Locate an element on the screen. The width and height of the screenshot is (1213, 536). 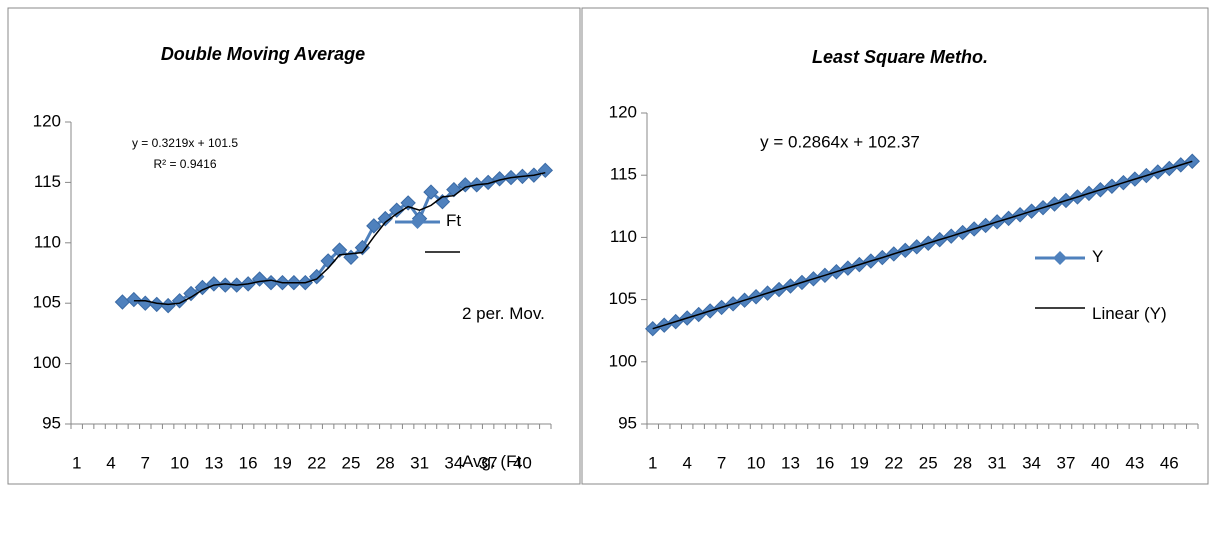
trend-equation: y = 0.3219x + 101.5 is located at coordinates (185, 143).